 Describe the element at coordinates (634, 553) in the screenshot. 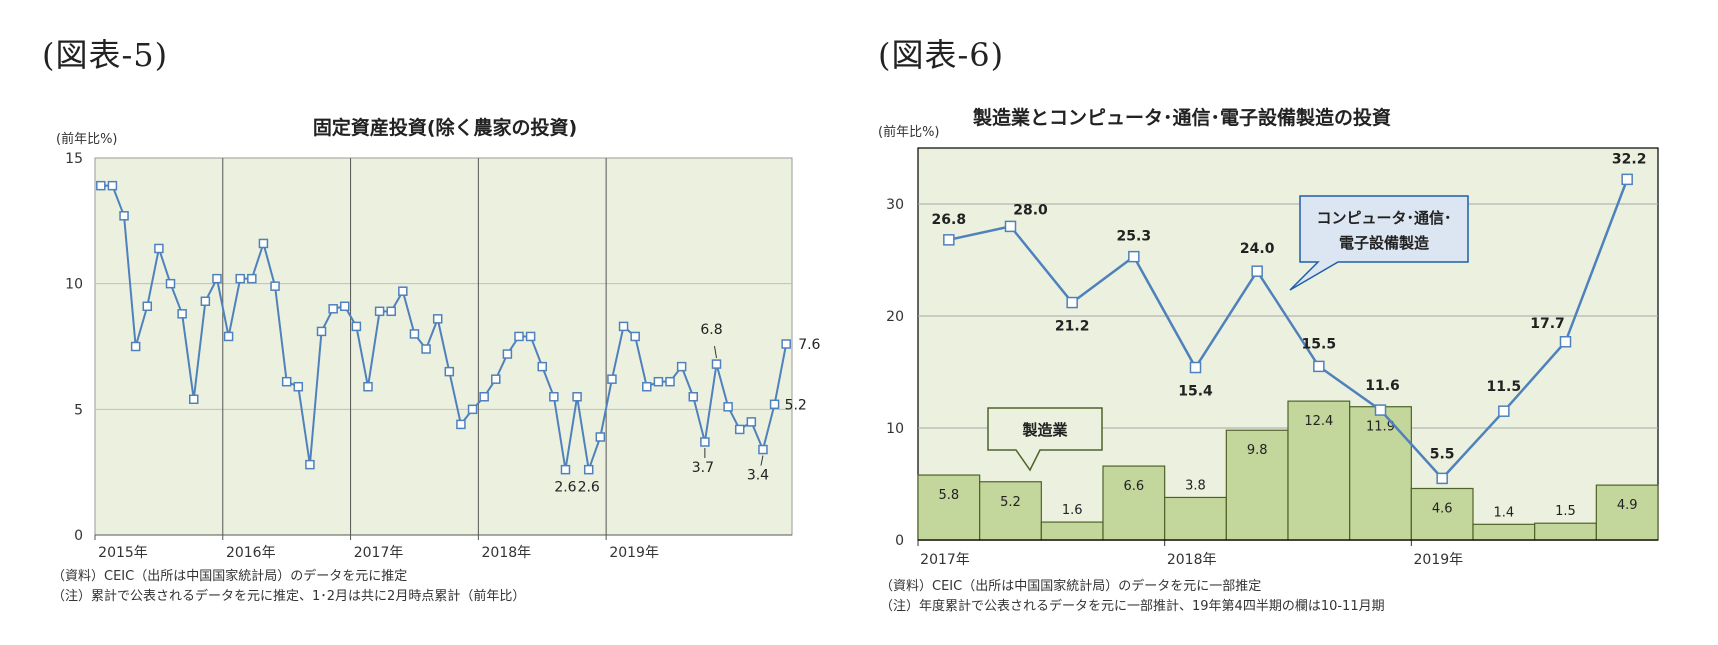

I see `fig5-x-tick-label: 2019年` at that location.